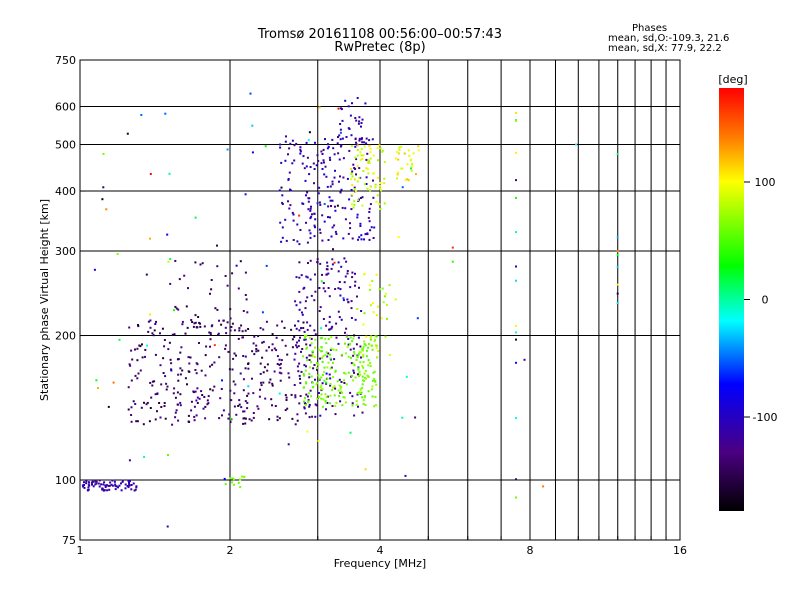 The width and height of the screenshot is (800, 600). I want to click on y-tick-label: 100, so click(65, 480).